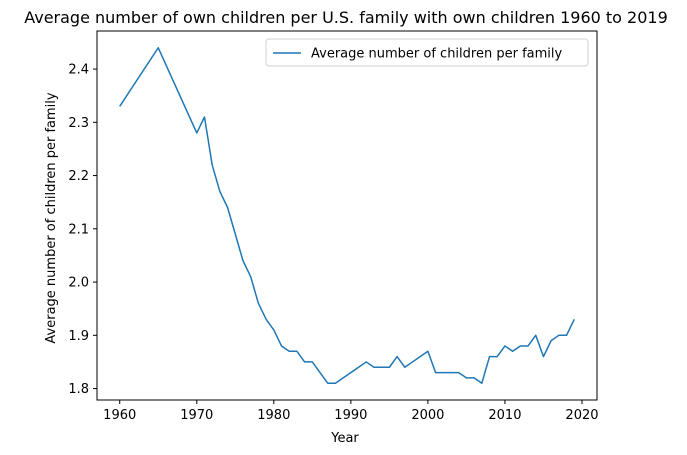 This screenshot has width=687, height=455. I want to click on legend-box, so click(427, 52).